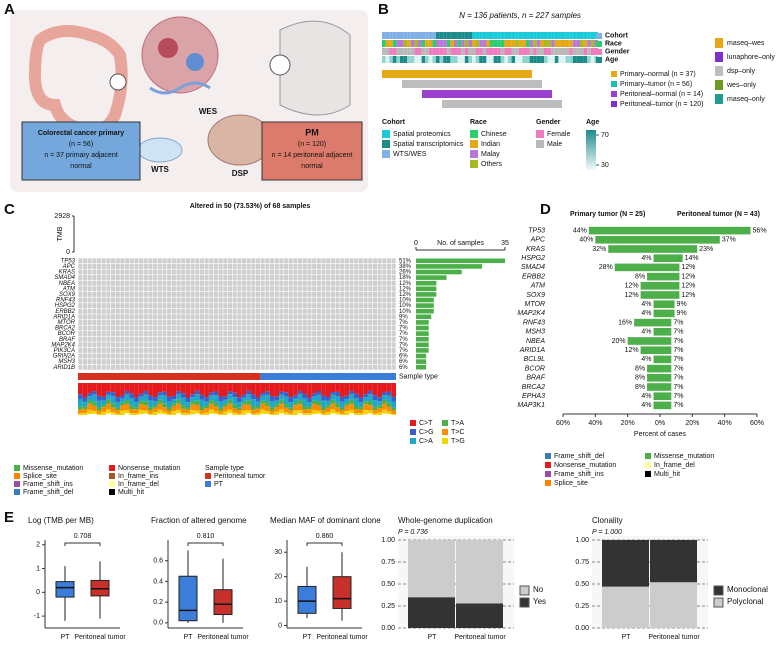 This screenshot has width=781, height=653. Describe the element at coordinates (405, 273) in the screenshot. I see `gene-pct: 26%` at that location.